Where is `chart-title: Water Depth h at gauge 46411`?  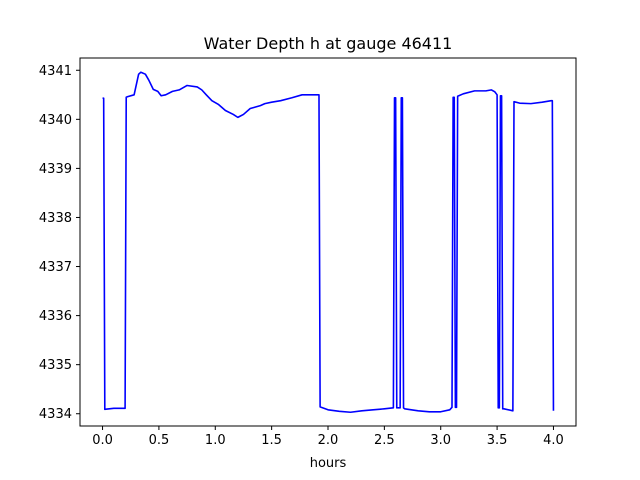
chart-title: Water Depth h at gauge 46411 is located at coordinates (328, 43).